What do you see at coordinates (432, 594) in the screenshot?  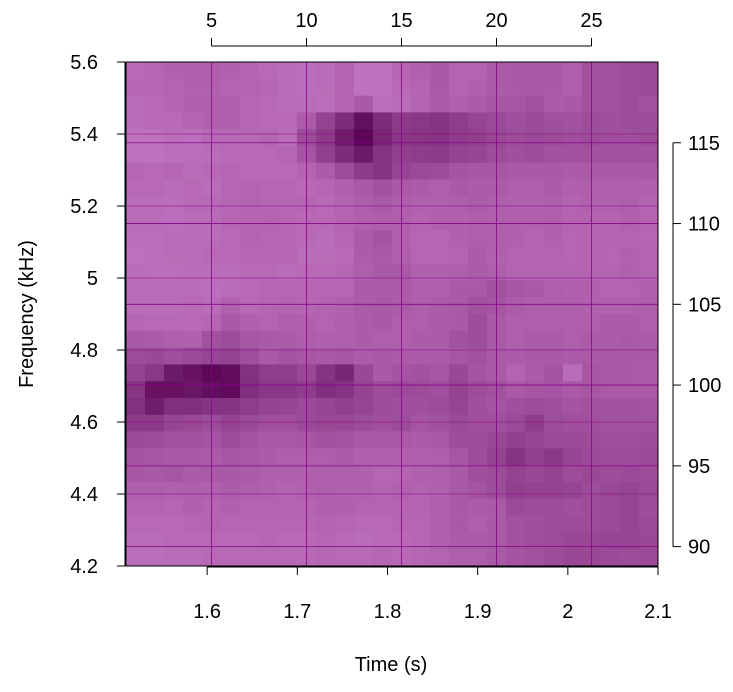 I see `x-axis-bottom: 1.6 1.7 1.8 1.9 2 2.1` at bounding box center [432, 594].